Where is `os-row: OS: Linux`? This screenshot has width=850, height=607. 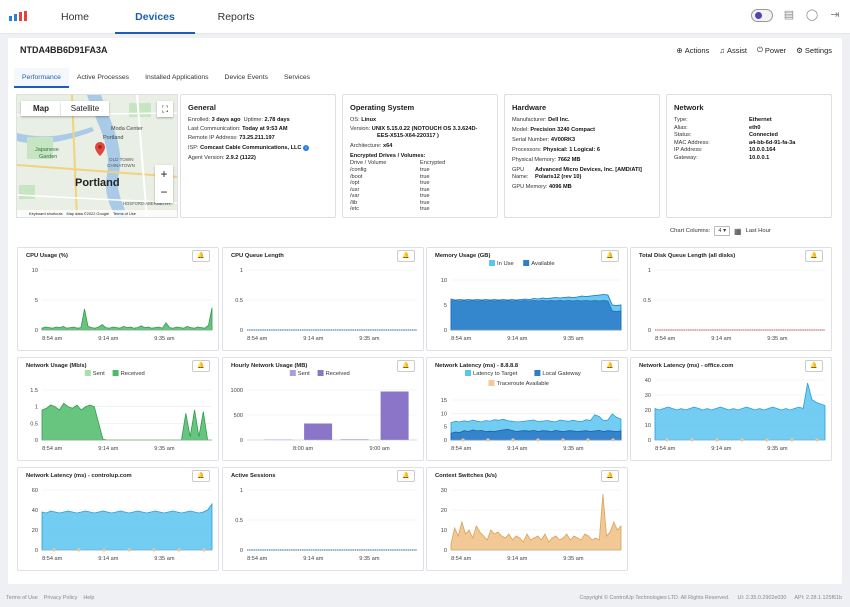
os-row: OS: Linux is located at coordinates (363, 120).